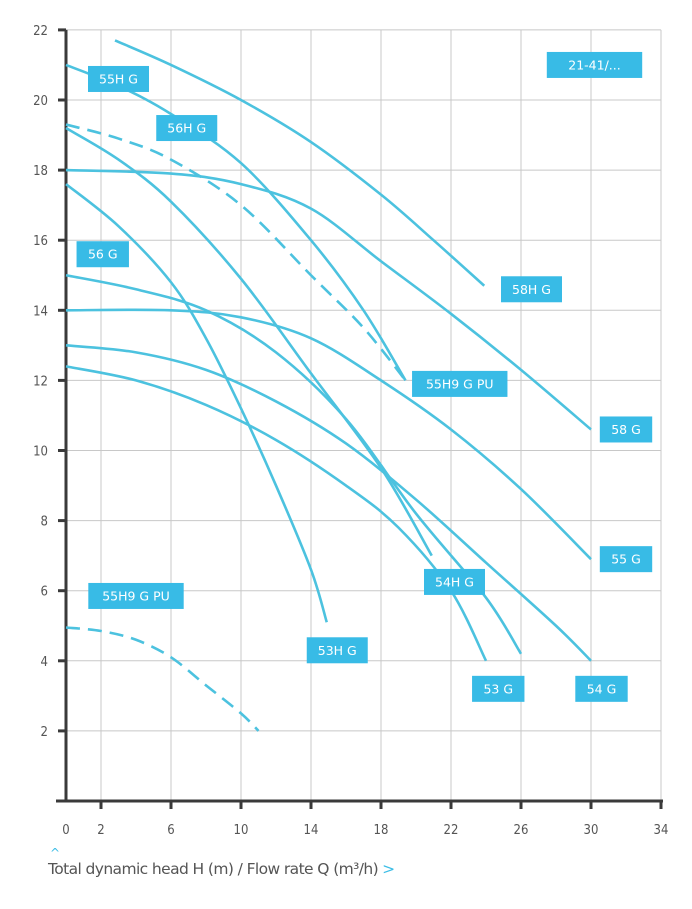 Image resolution: width=692 pixels, height=909 pixels. I want to click on curve-label: 56H G, so click(186, 128).